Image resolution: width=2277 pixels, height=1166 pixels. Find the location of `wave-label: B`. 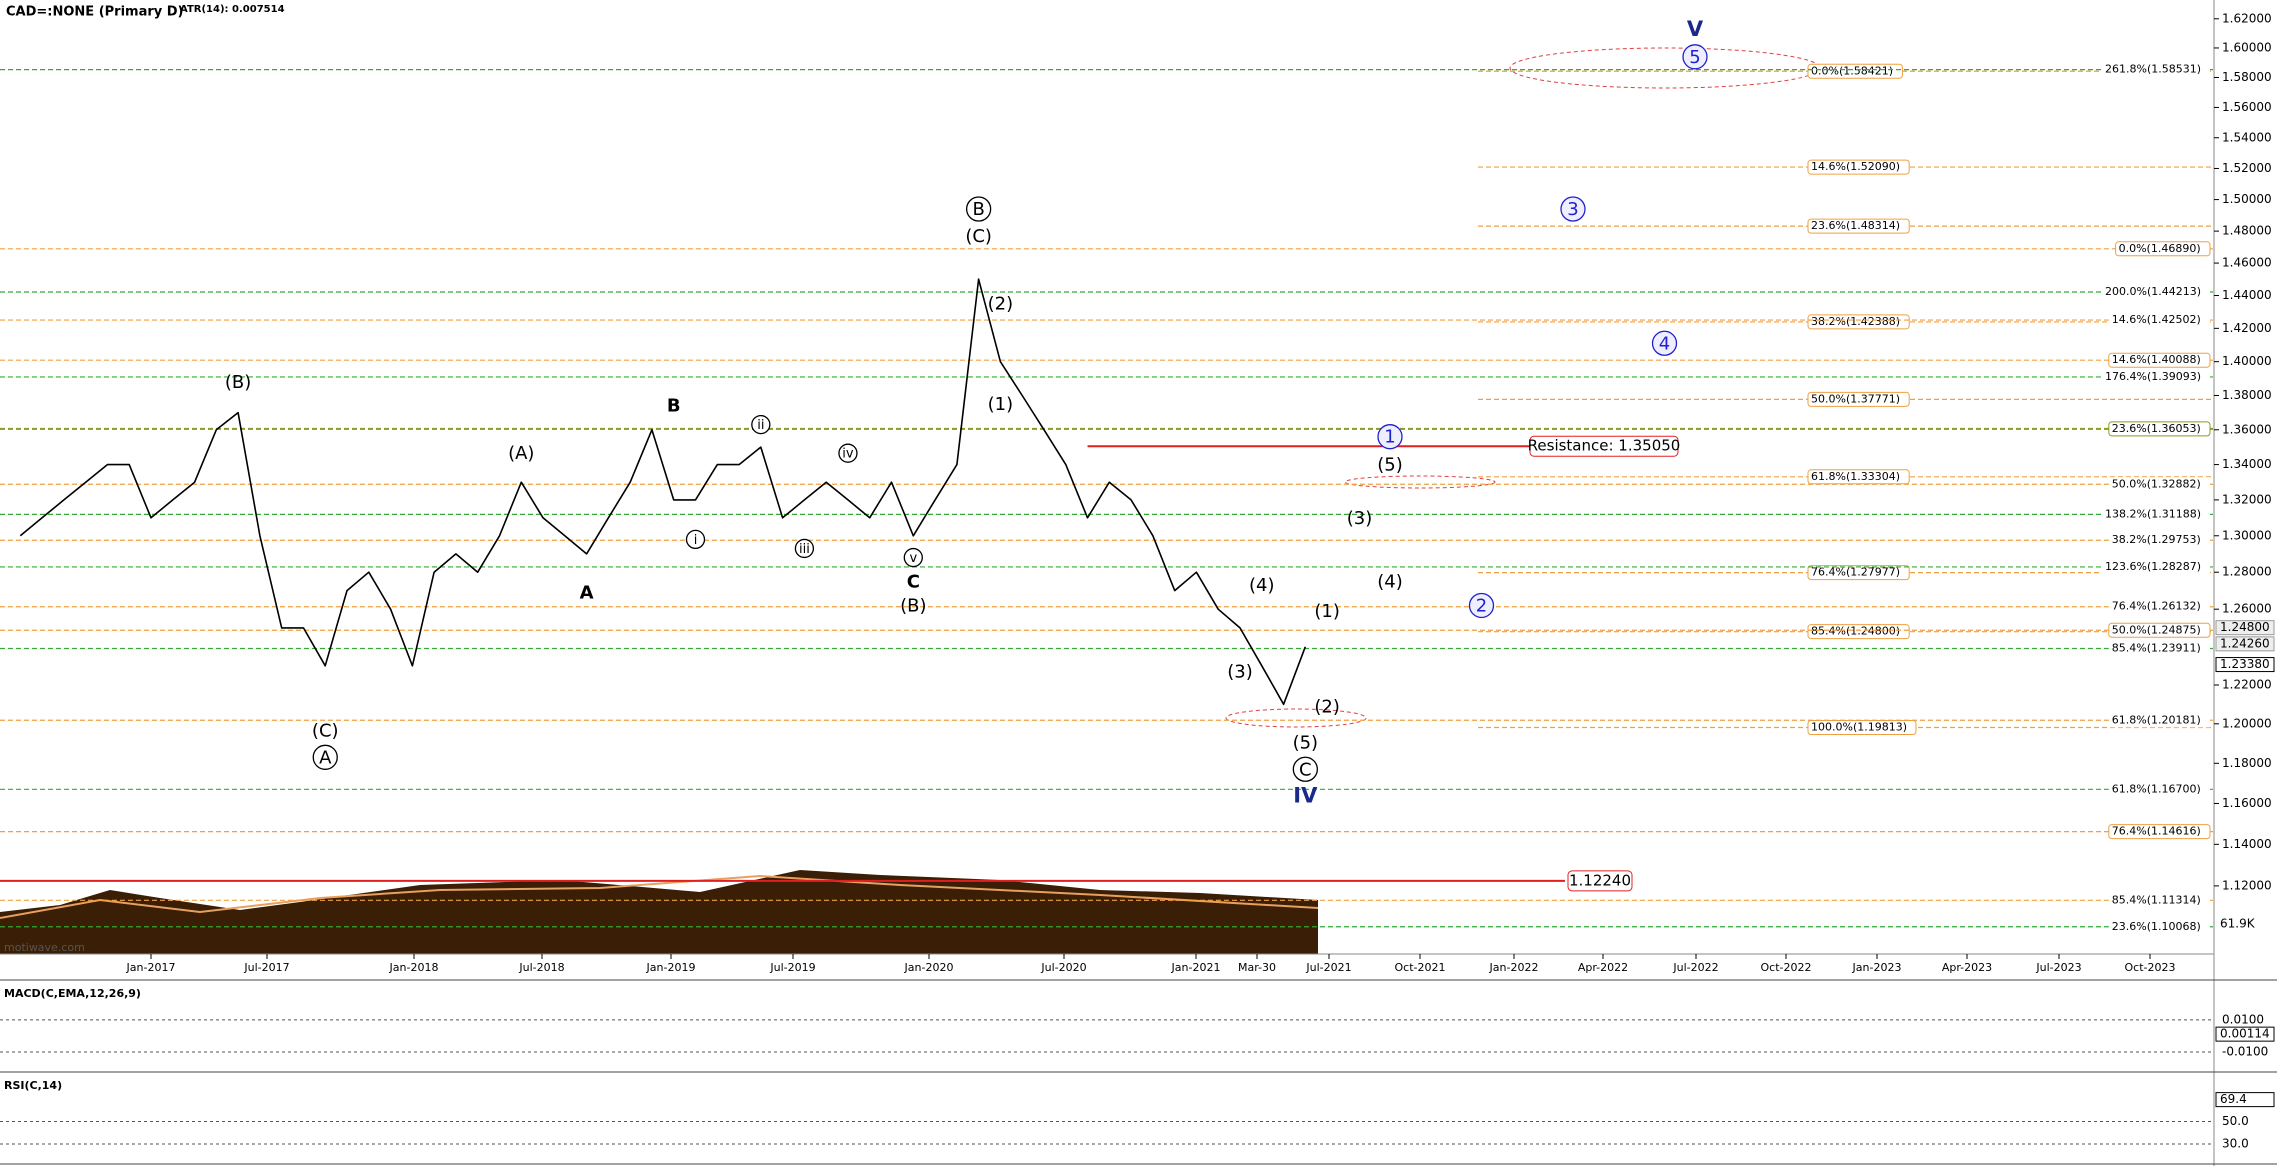

wave-label: B is located at coordinates (978, 209).